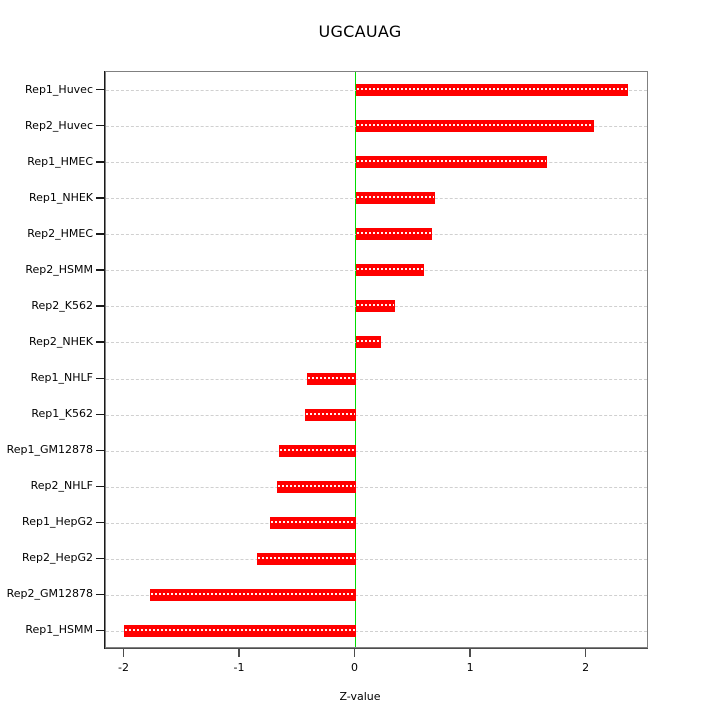 The width and height of the screenshot is (720, 720). I want to click on x-axis-tick-label: -2, so click(123, 667).